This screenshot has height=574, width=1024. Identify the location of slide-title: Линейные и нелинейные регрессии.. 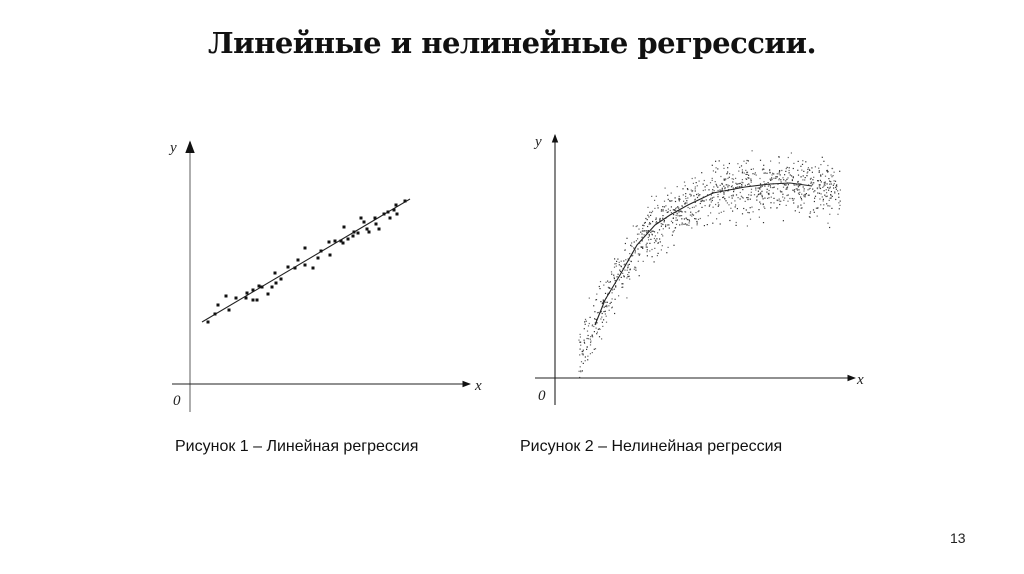
(512, 43).